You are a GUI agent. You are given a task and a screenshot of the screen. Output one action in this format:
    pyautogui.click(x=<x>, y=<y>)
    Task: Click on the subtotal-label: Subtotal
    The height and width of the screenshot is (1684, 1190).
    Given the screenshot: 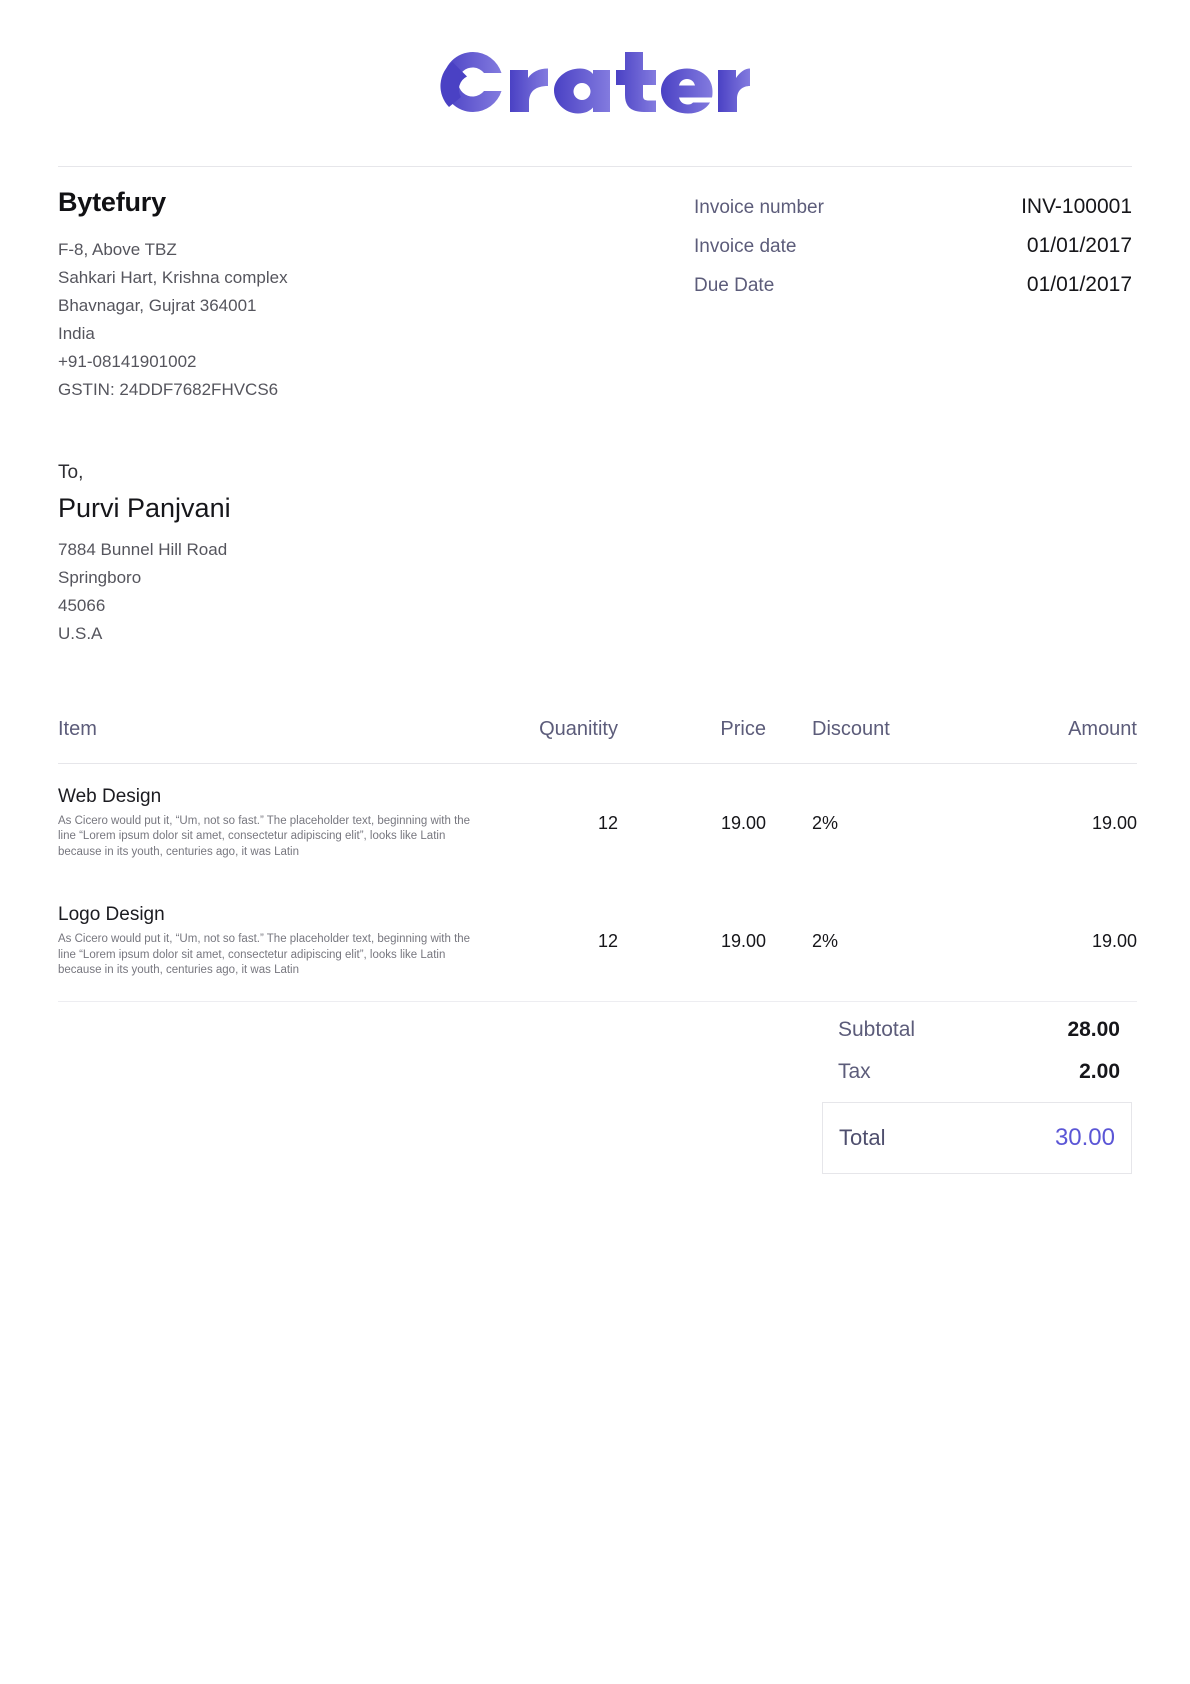 What is the action you would take?
    pyautogui.click(x=877, y=1029)
    